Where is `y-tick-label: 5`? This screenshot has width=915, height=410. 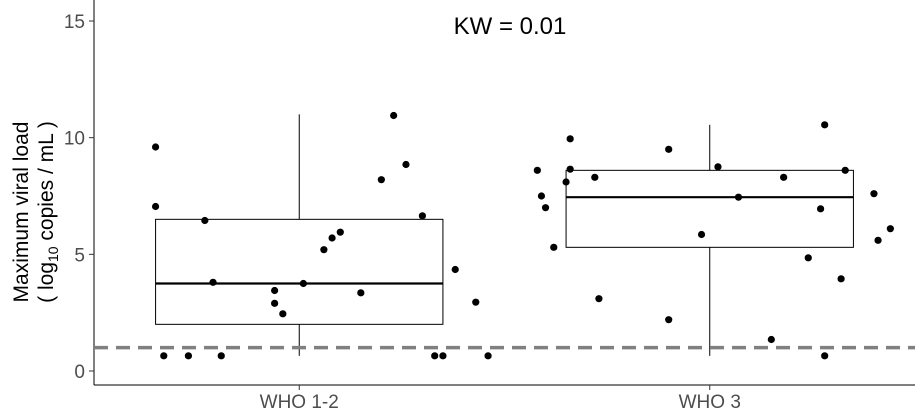
y-tick-label: 5 is located at coordinates (79, 255).